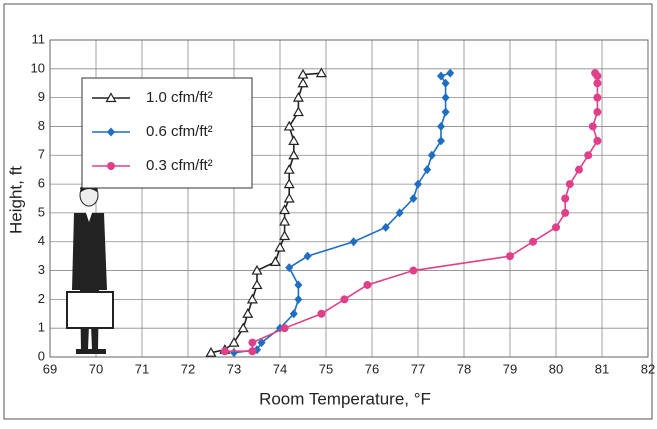 Image resolution: width=657 pixels, height=429 pixels. What do you see at coordinates (372, 368) in the screenshot?
I see `x-tick-label: 76` at bounding box center [372, 368].